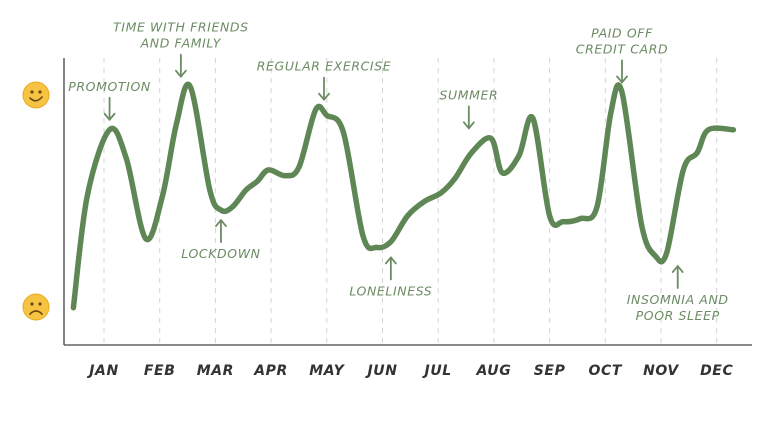  What do you see at coordinates (437, 371) in the screenshot?
I see `month-label-jul: JUL` at bounding box center [437, 371].